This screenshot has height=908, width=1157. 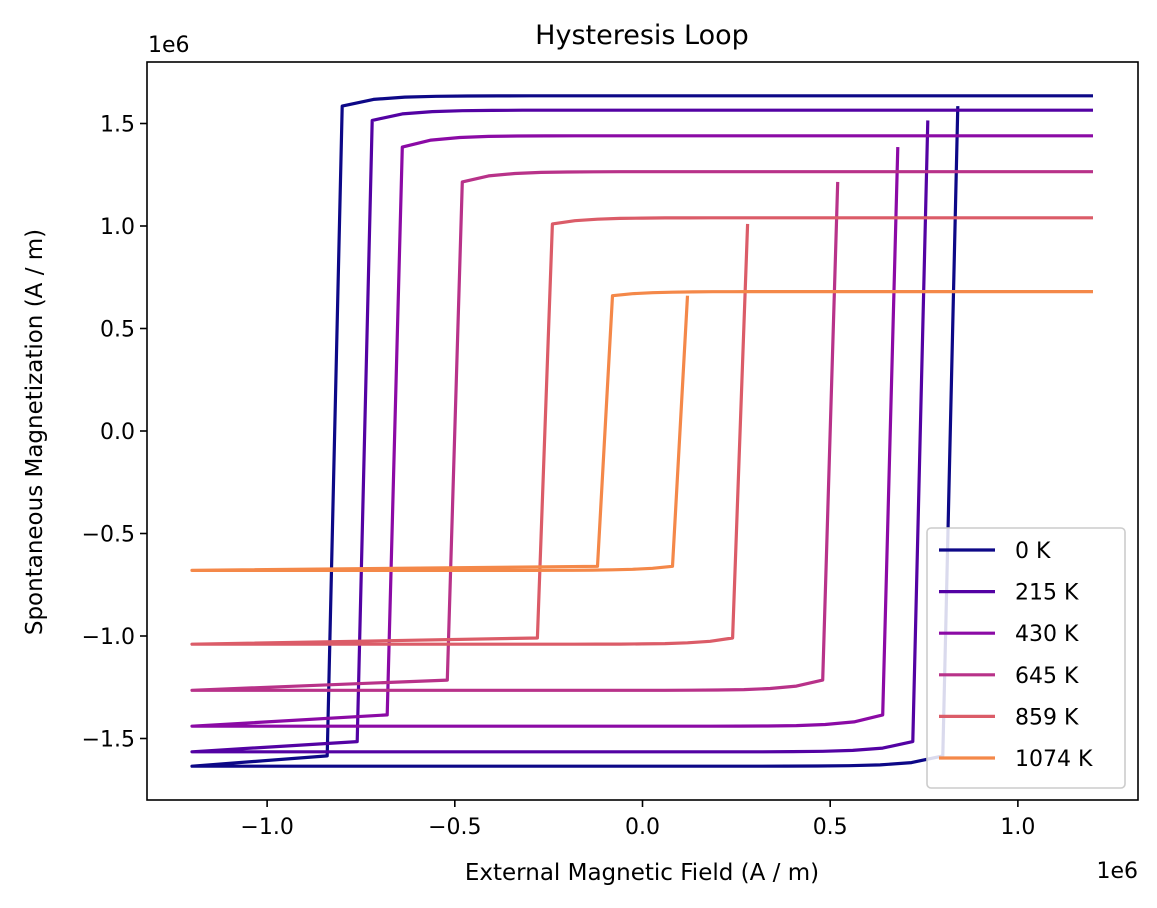 What do you see at coordinates (266, 827) in the screenshot?
I see `x-tick-label: −1.0` at bounding box center [266, 827].